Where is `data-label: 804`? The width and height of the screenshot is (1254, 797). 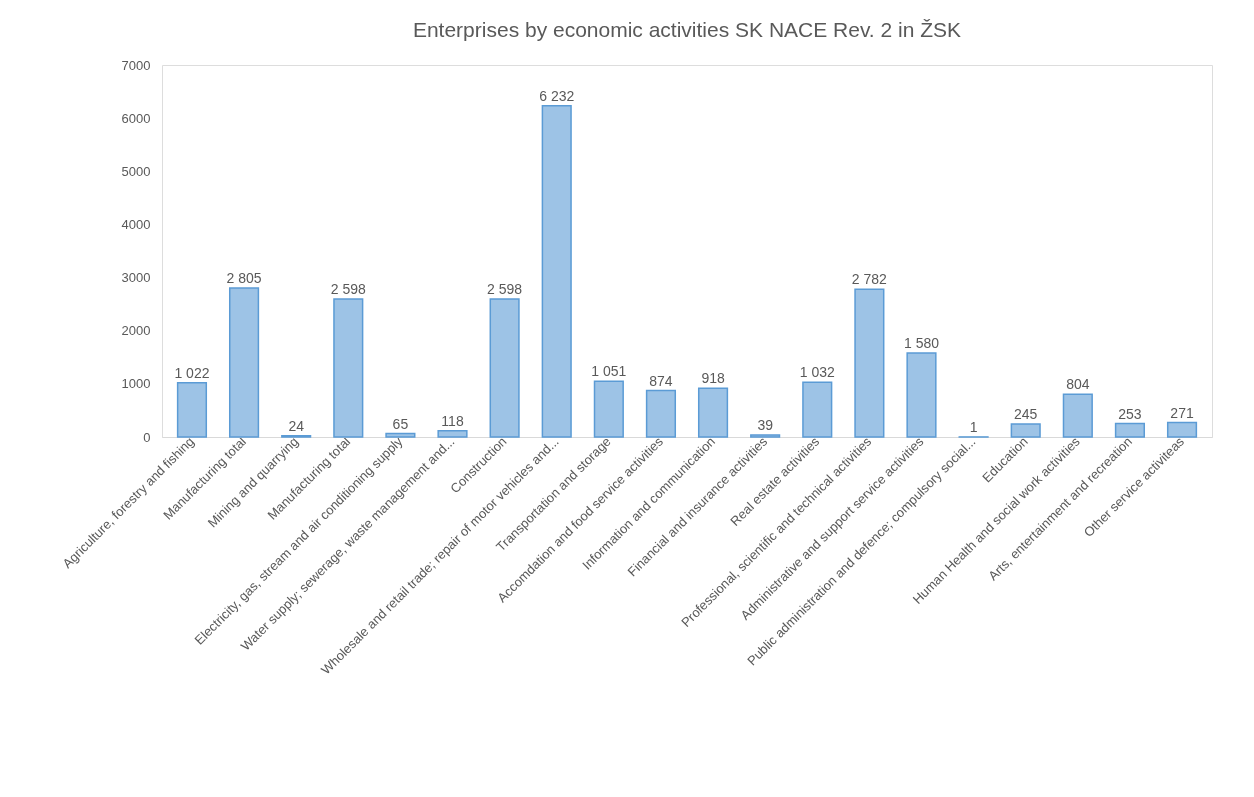 data-label: 804 is located at coordinates (1078, 384).